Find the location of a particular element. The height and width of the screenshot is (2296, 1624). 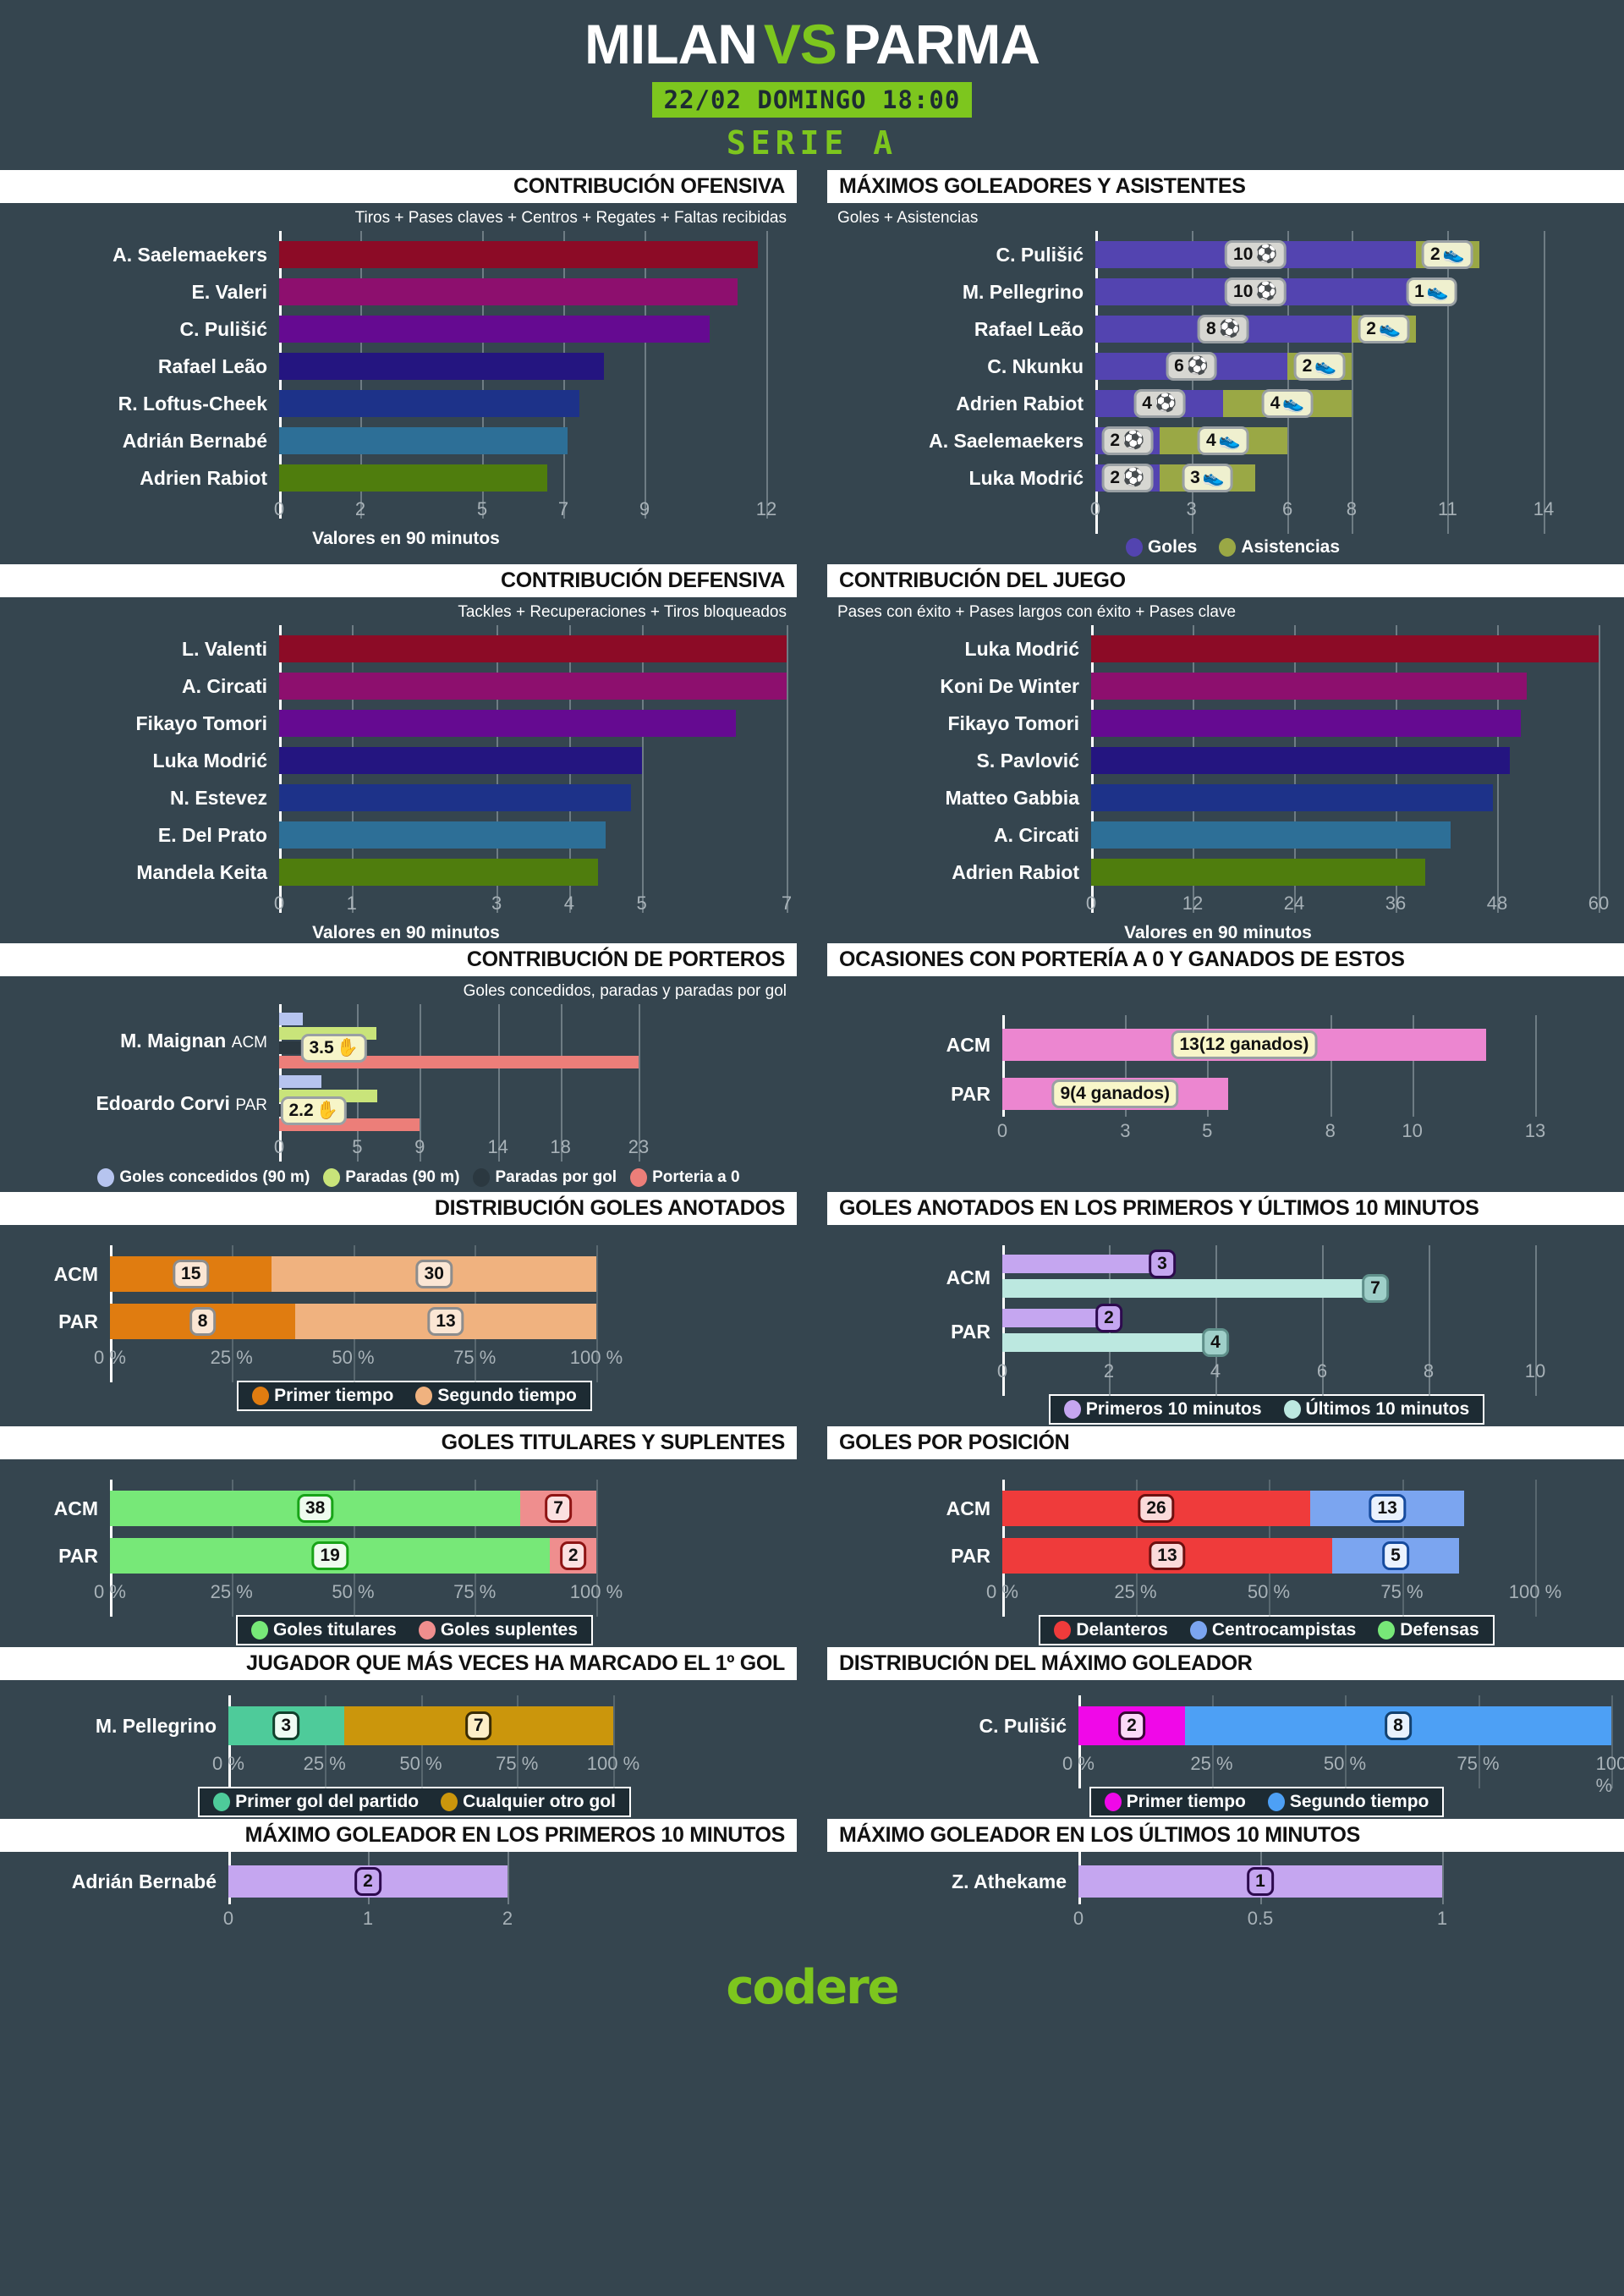

value-pill: 2 is located at coordinates (368, 1882).